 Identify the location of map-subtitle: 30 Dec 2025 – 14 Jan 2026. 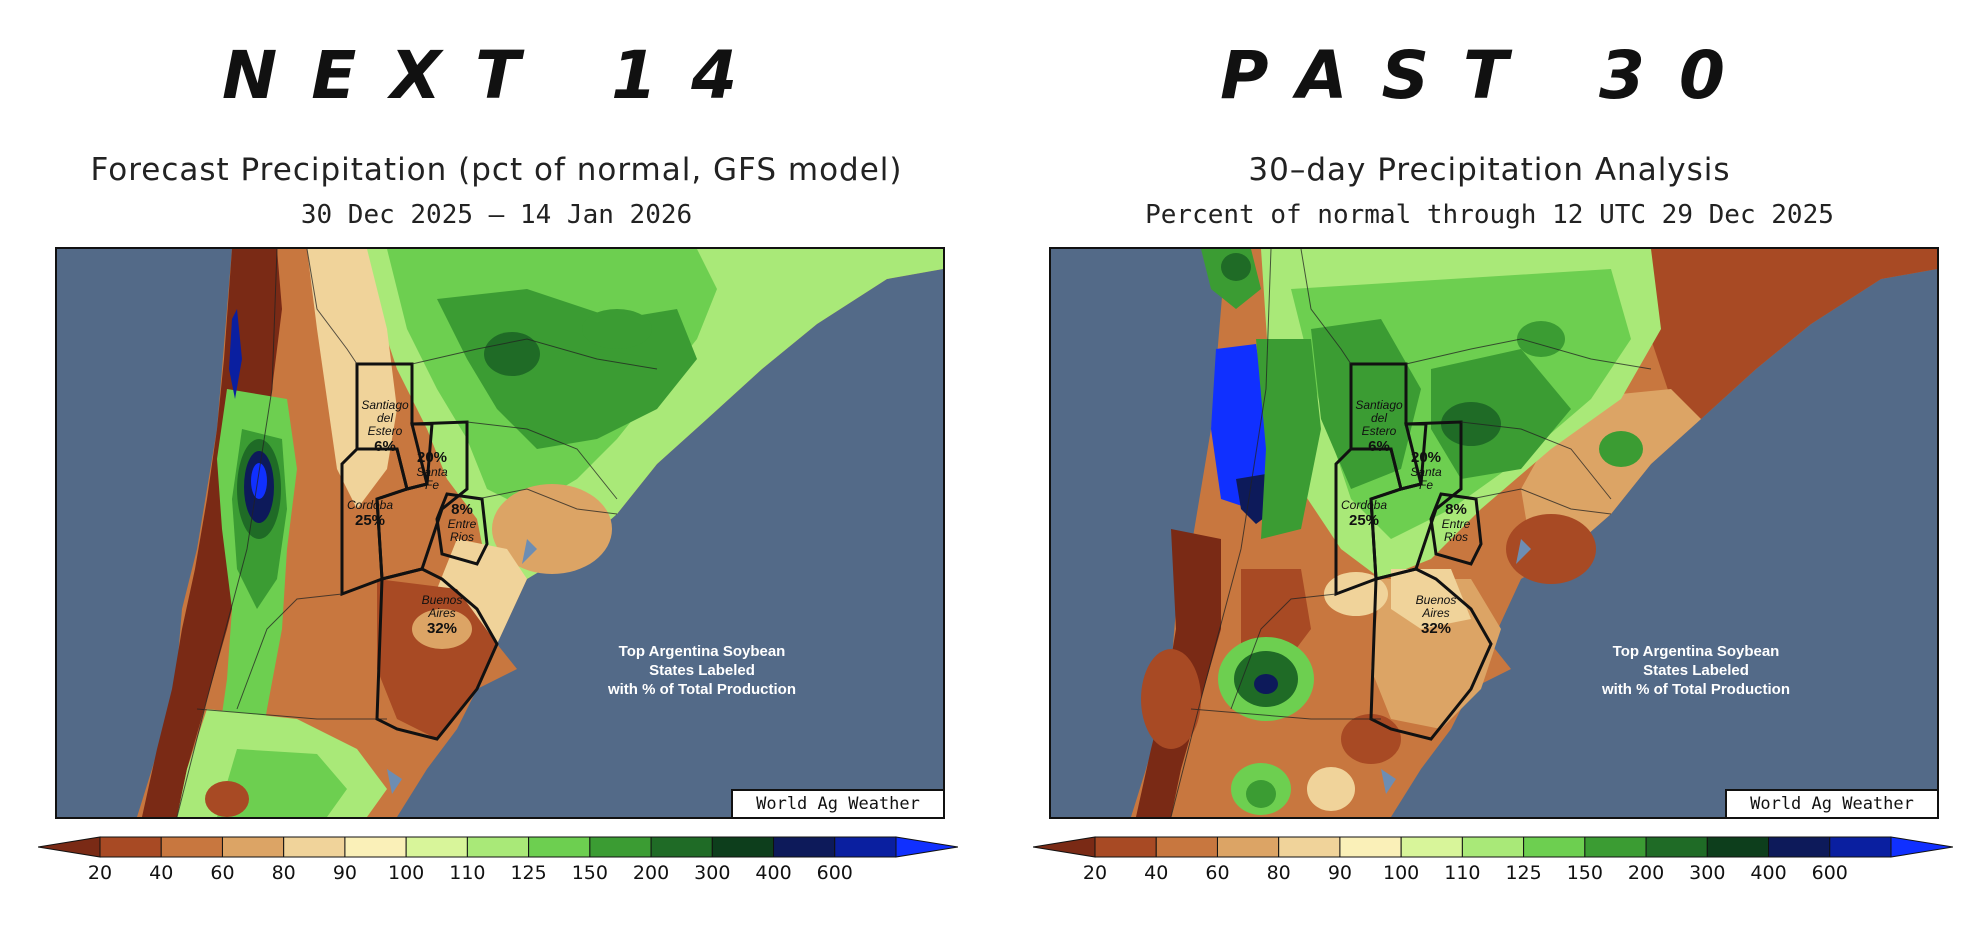
(496, 215).